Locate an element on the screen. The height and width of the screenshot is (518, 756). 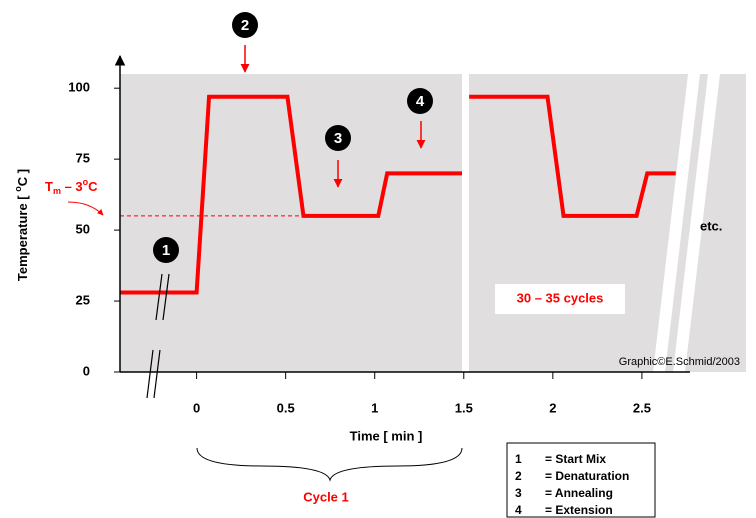
y-tick-label: 50 is located at coordinates (83, 229).